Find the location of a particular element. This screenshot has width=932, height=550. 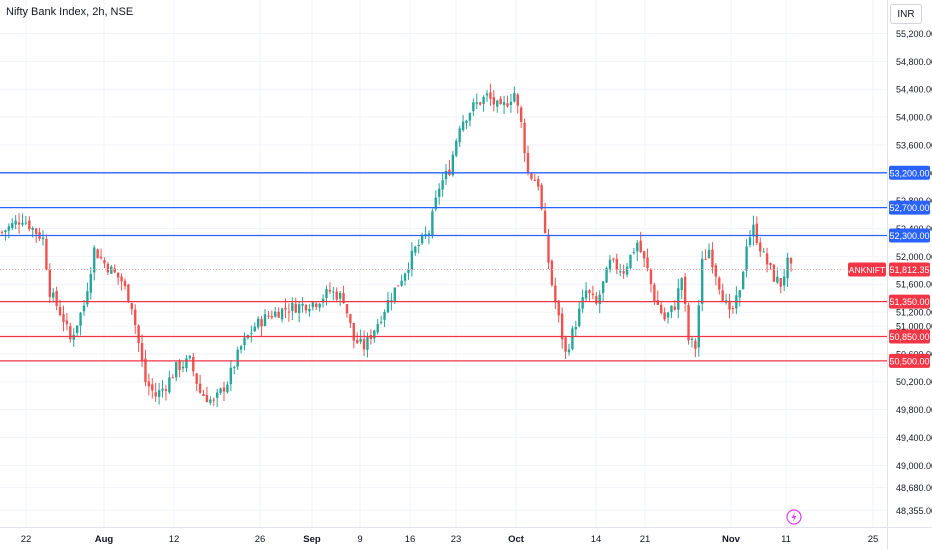

symbol-tag is located at coordinates (867, 269).